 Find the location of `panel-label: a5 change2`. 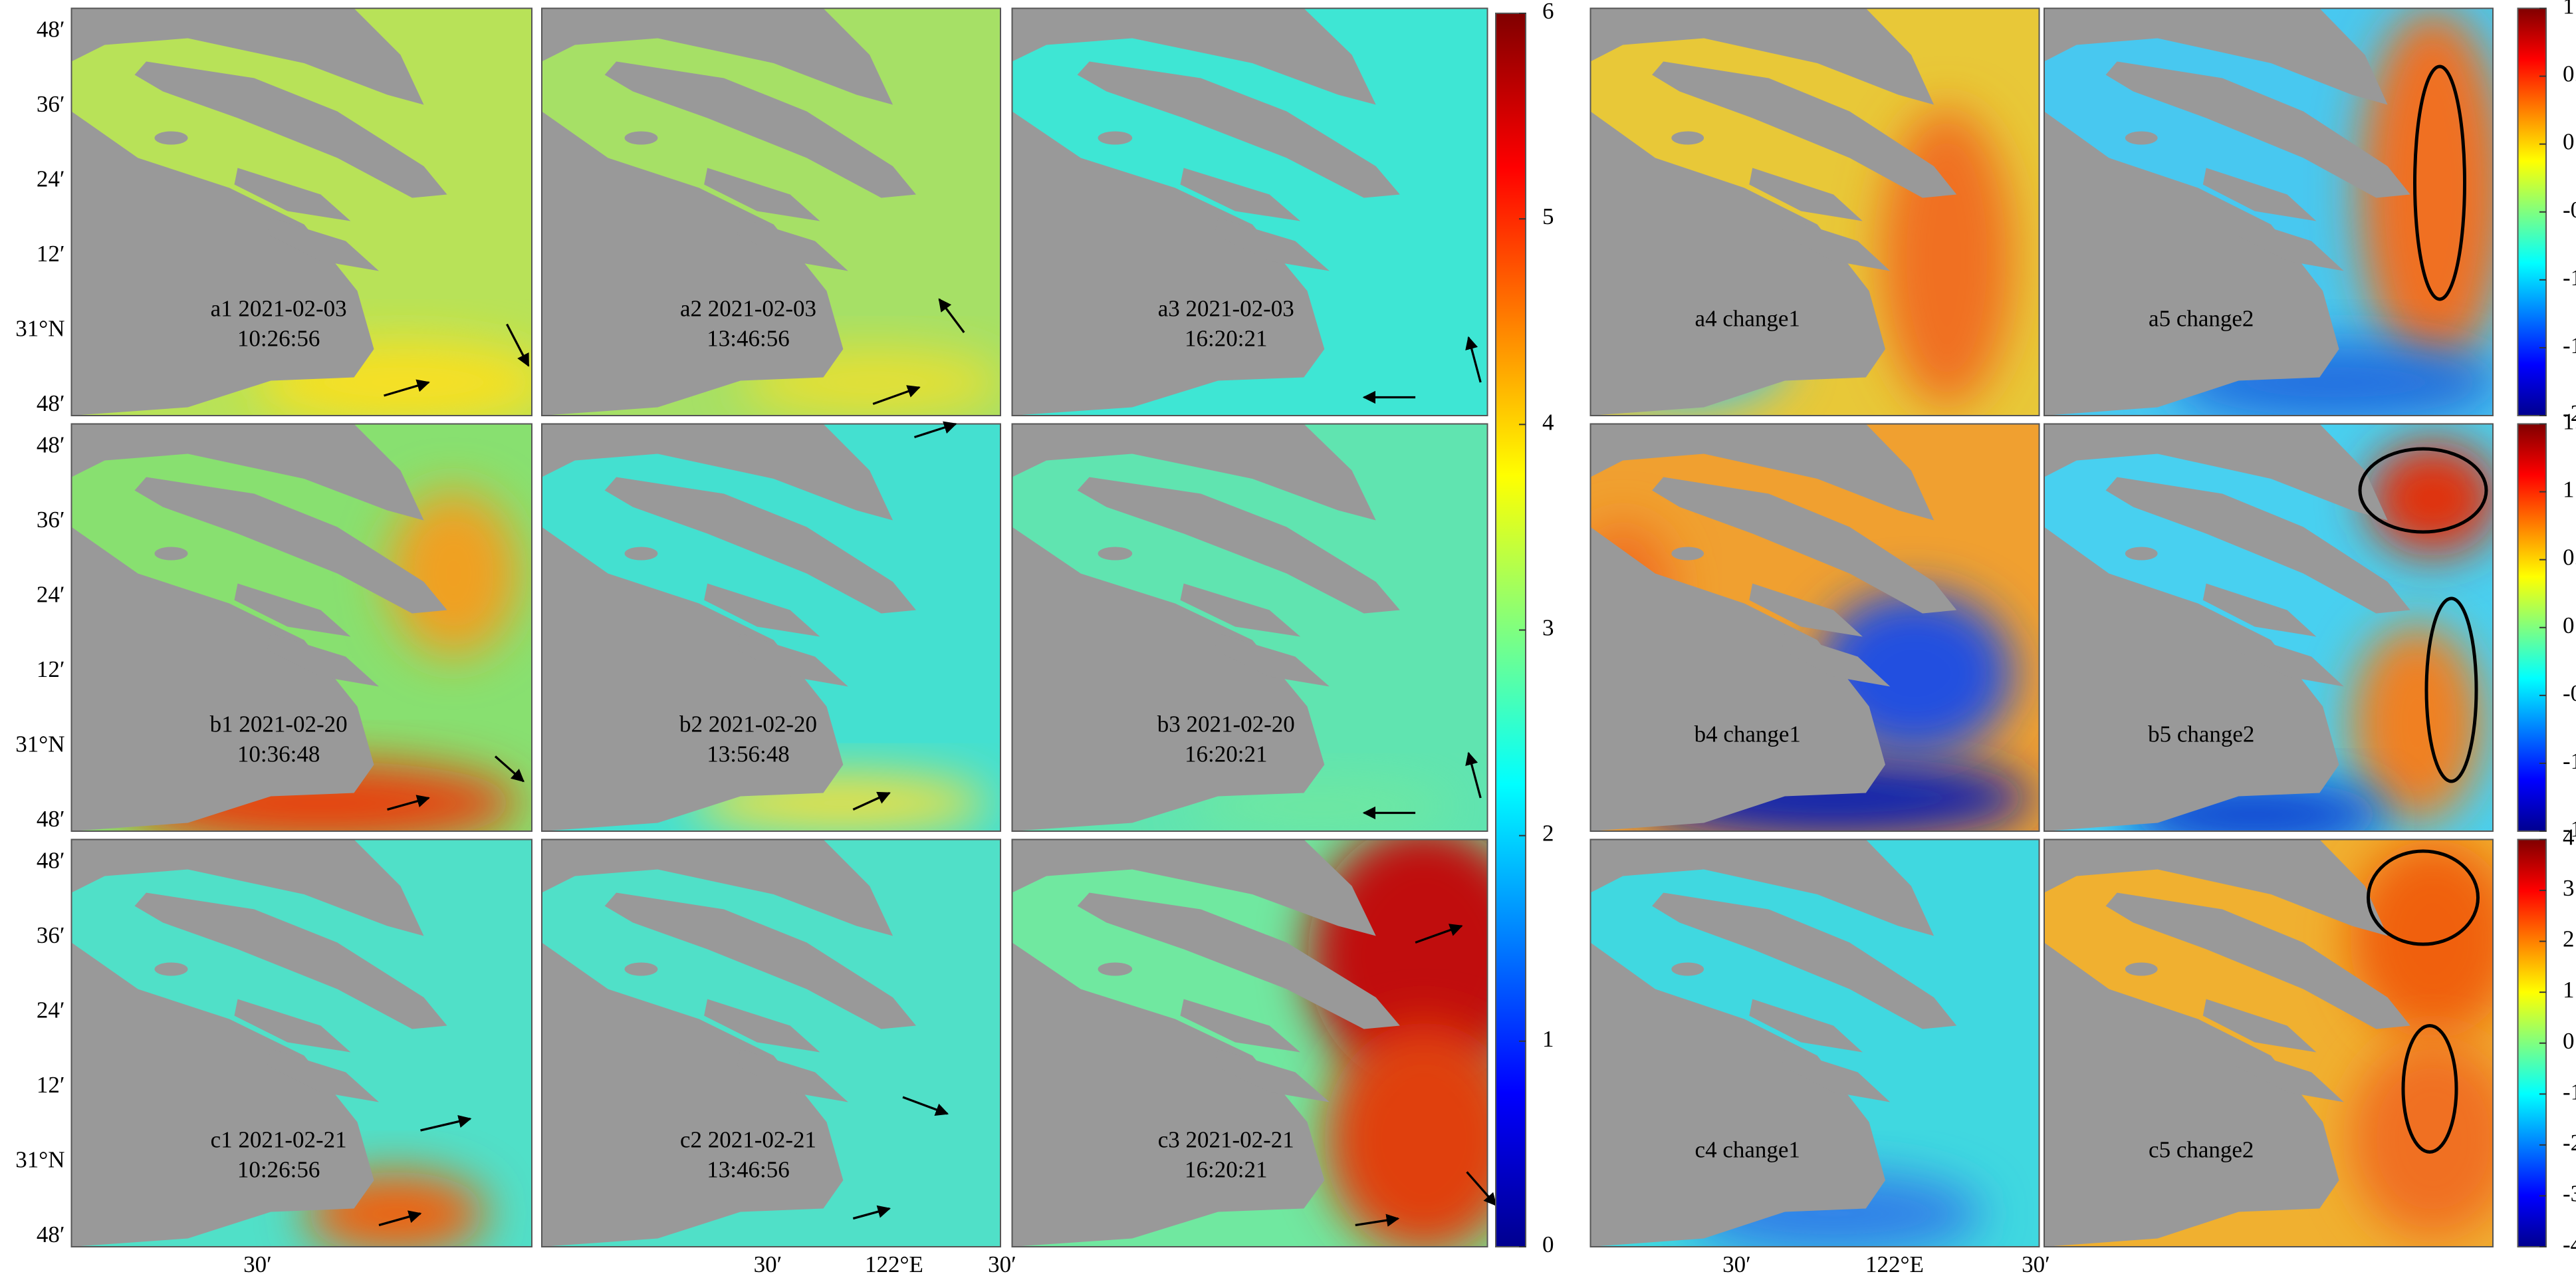

panel-label: a5 change2 is located at coordinates (2201, 319).